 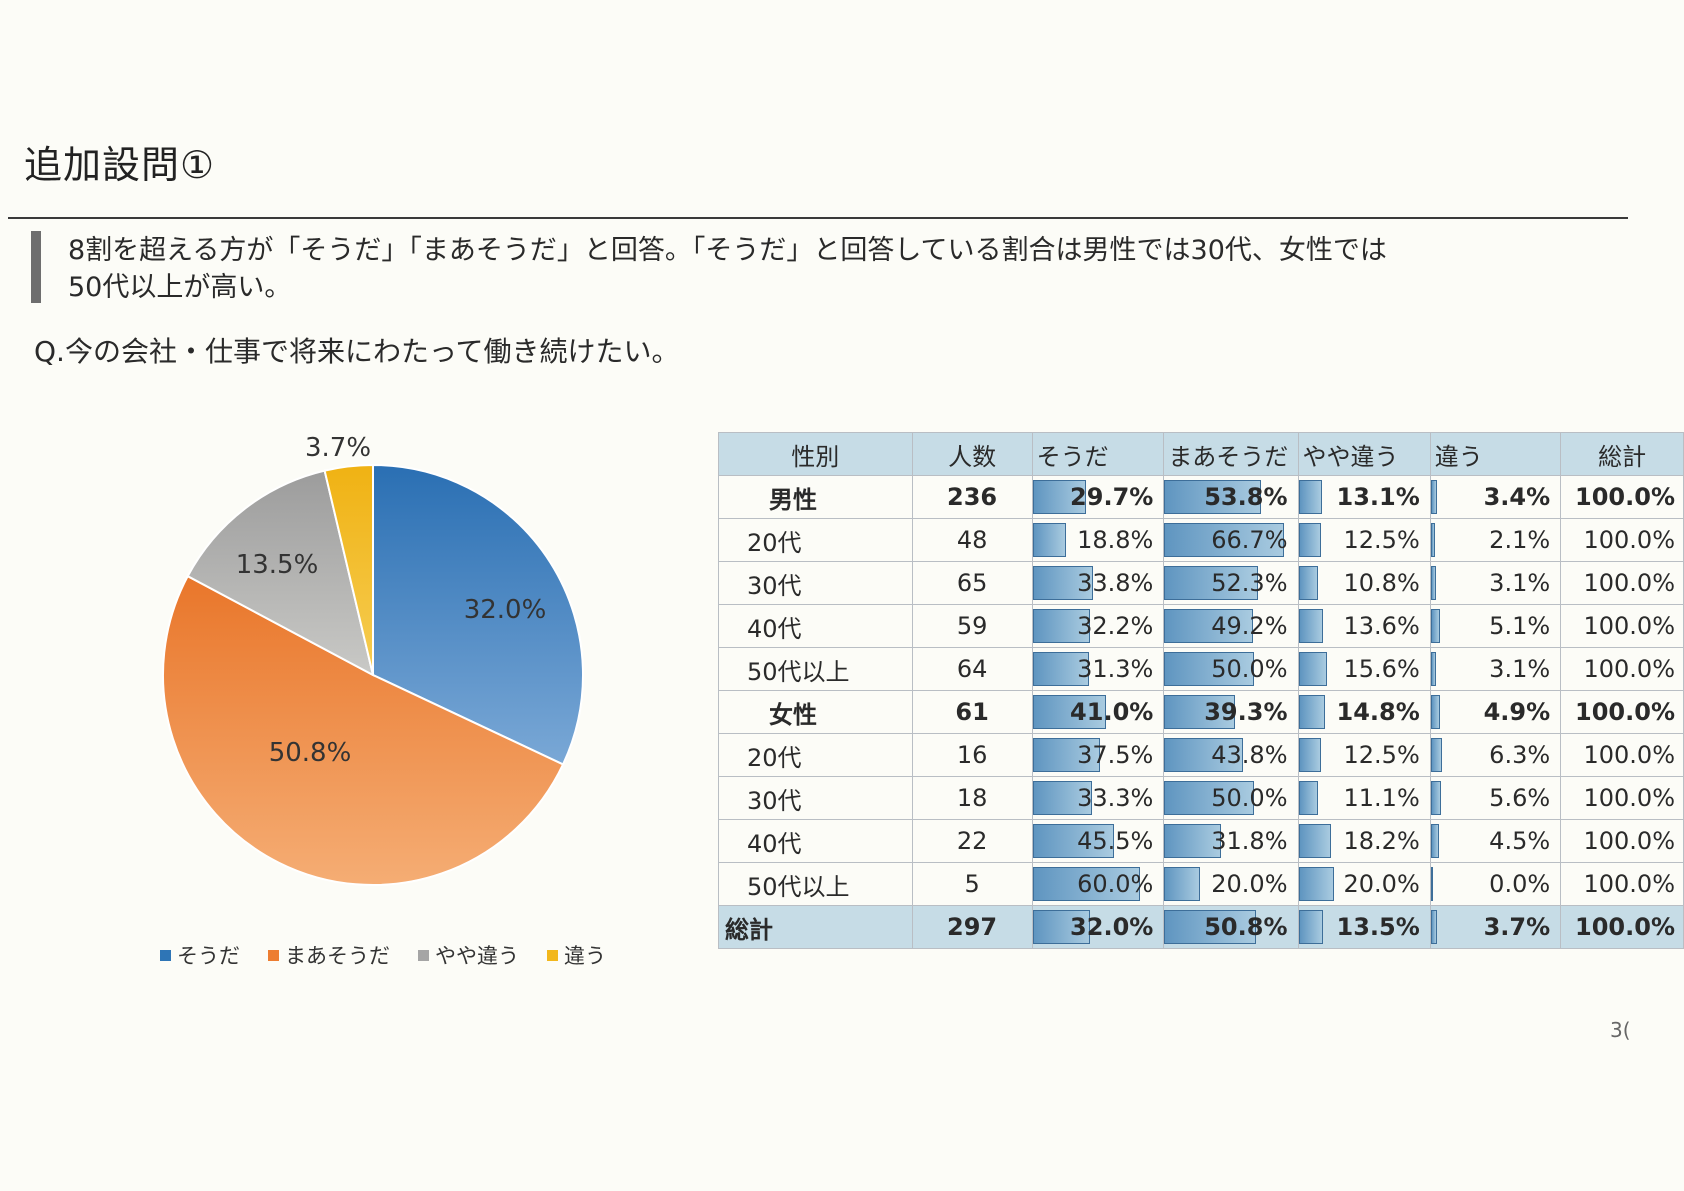 I want to click on table-header-cell: 違う, so click(x=1495, y=454).